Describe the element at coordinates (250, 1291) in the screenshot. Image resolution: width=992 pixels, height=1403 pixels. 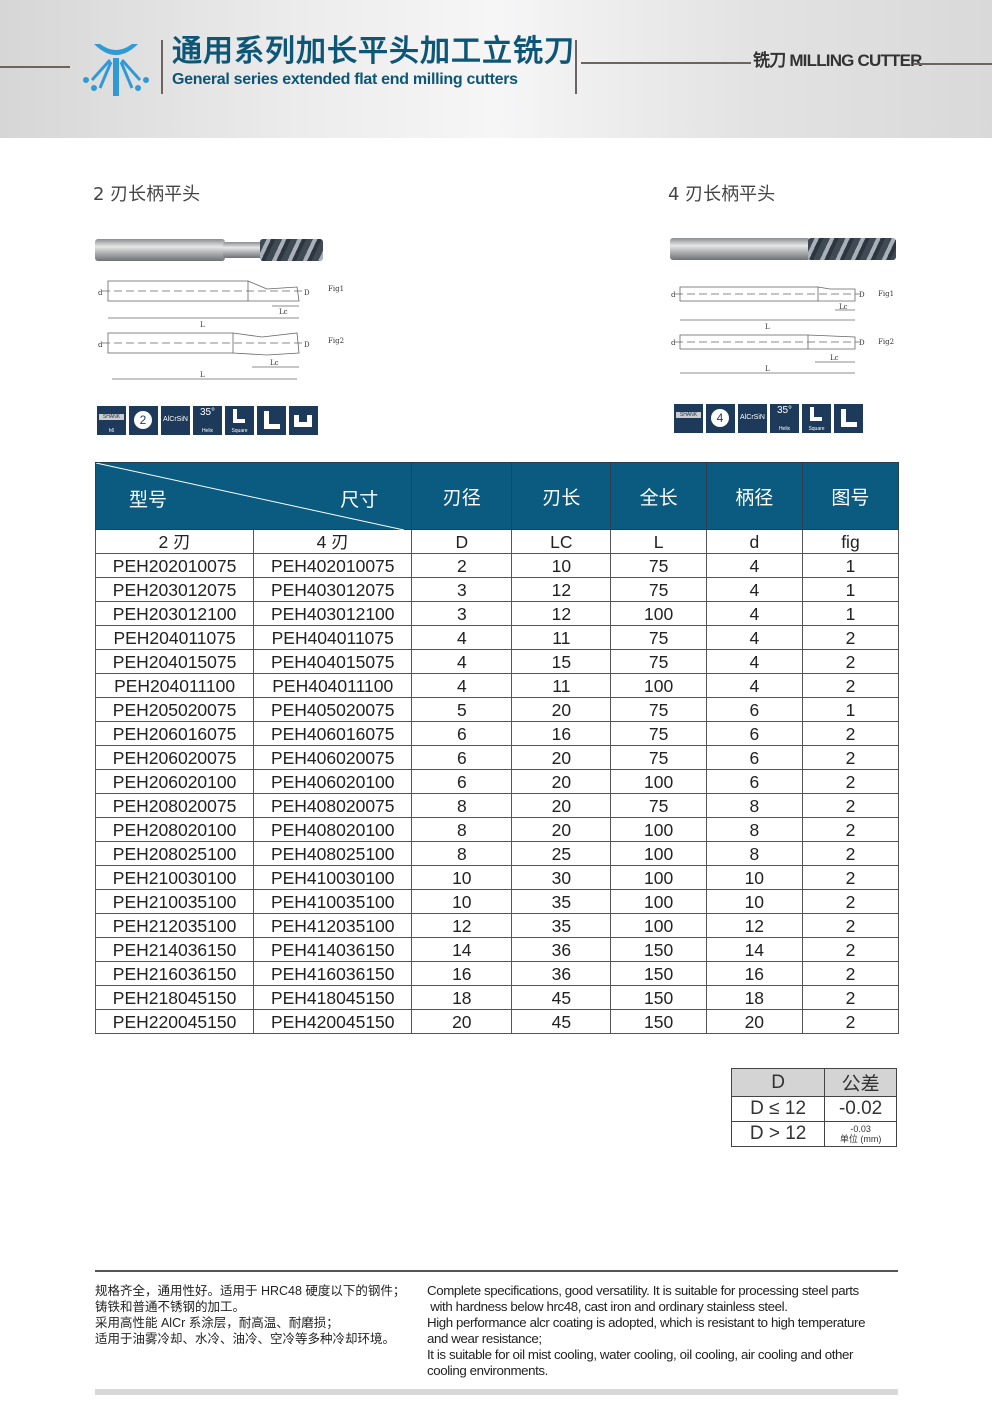
I see `description-line: 规格齐全，通用性好。适用于 HRC48 硬度以下的钢件；` at that location.